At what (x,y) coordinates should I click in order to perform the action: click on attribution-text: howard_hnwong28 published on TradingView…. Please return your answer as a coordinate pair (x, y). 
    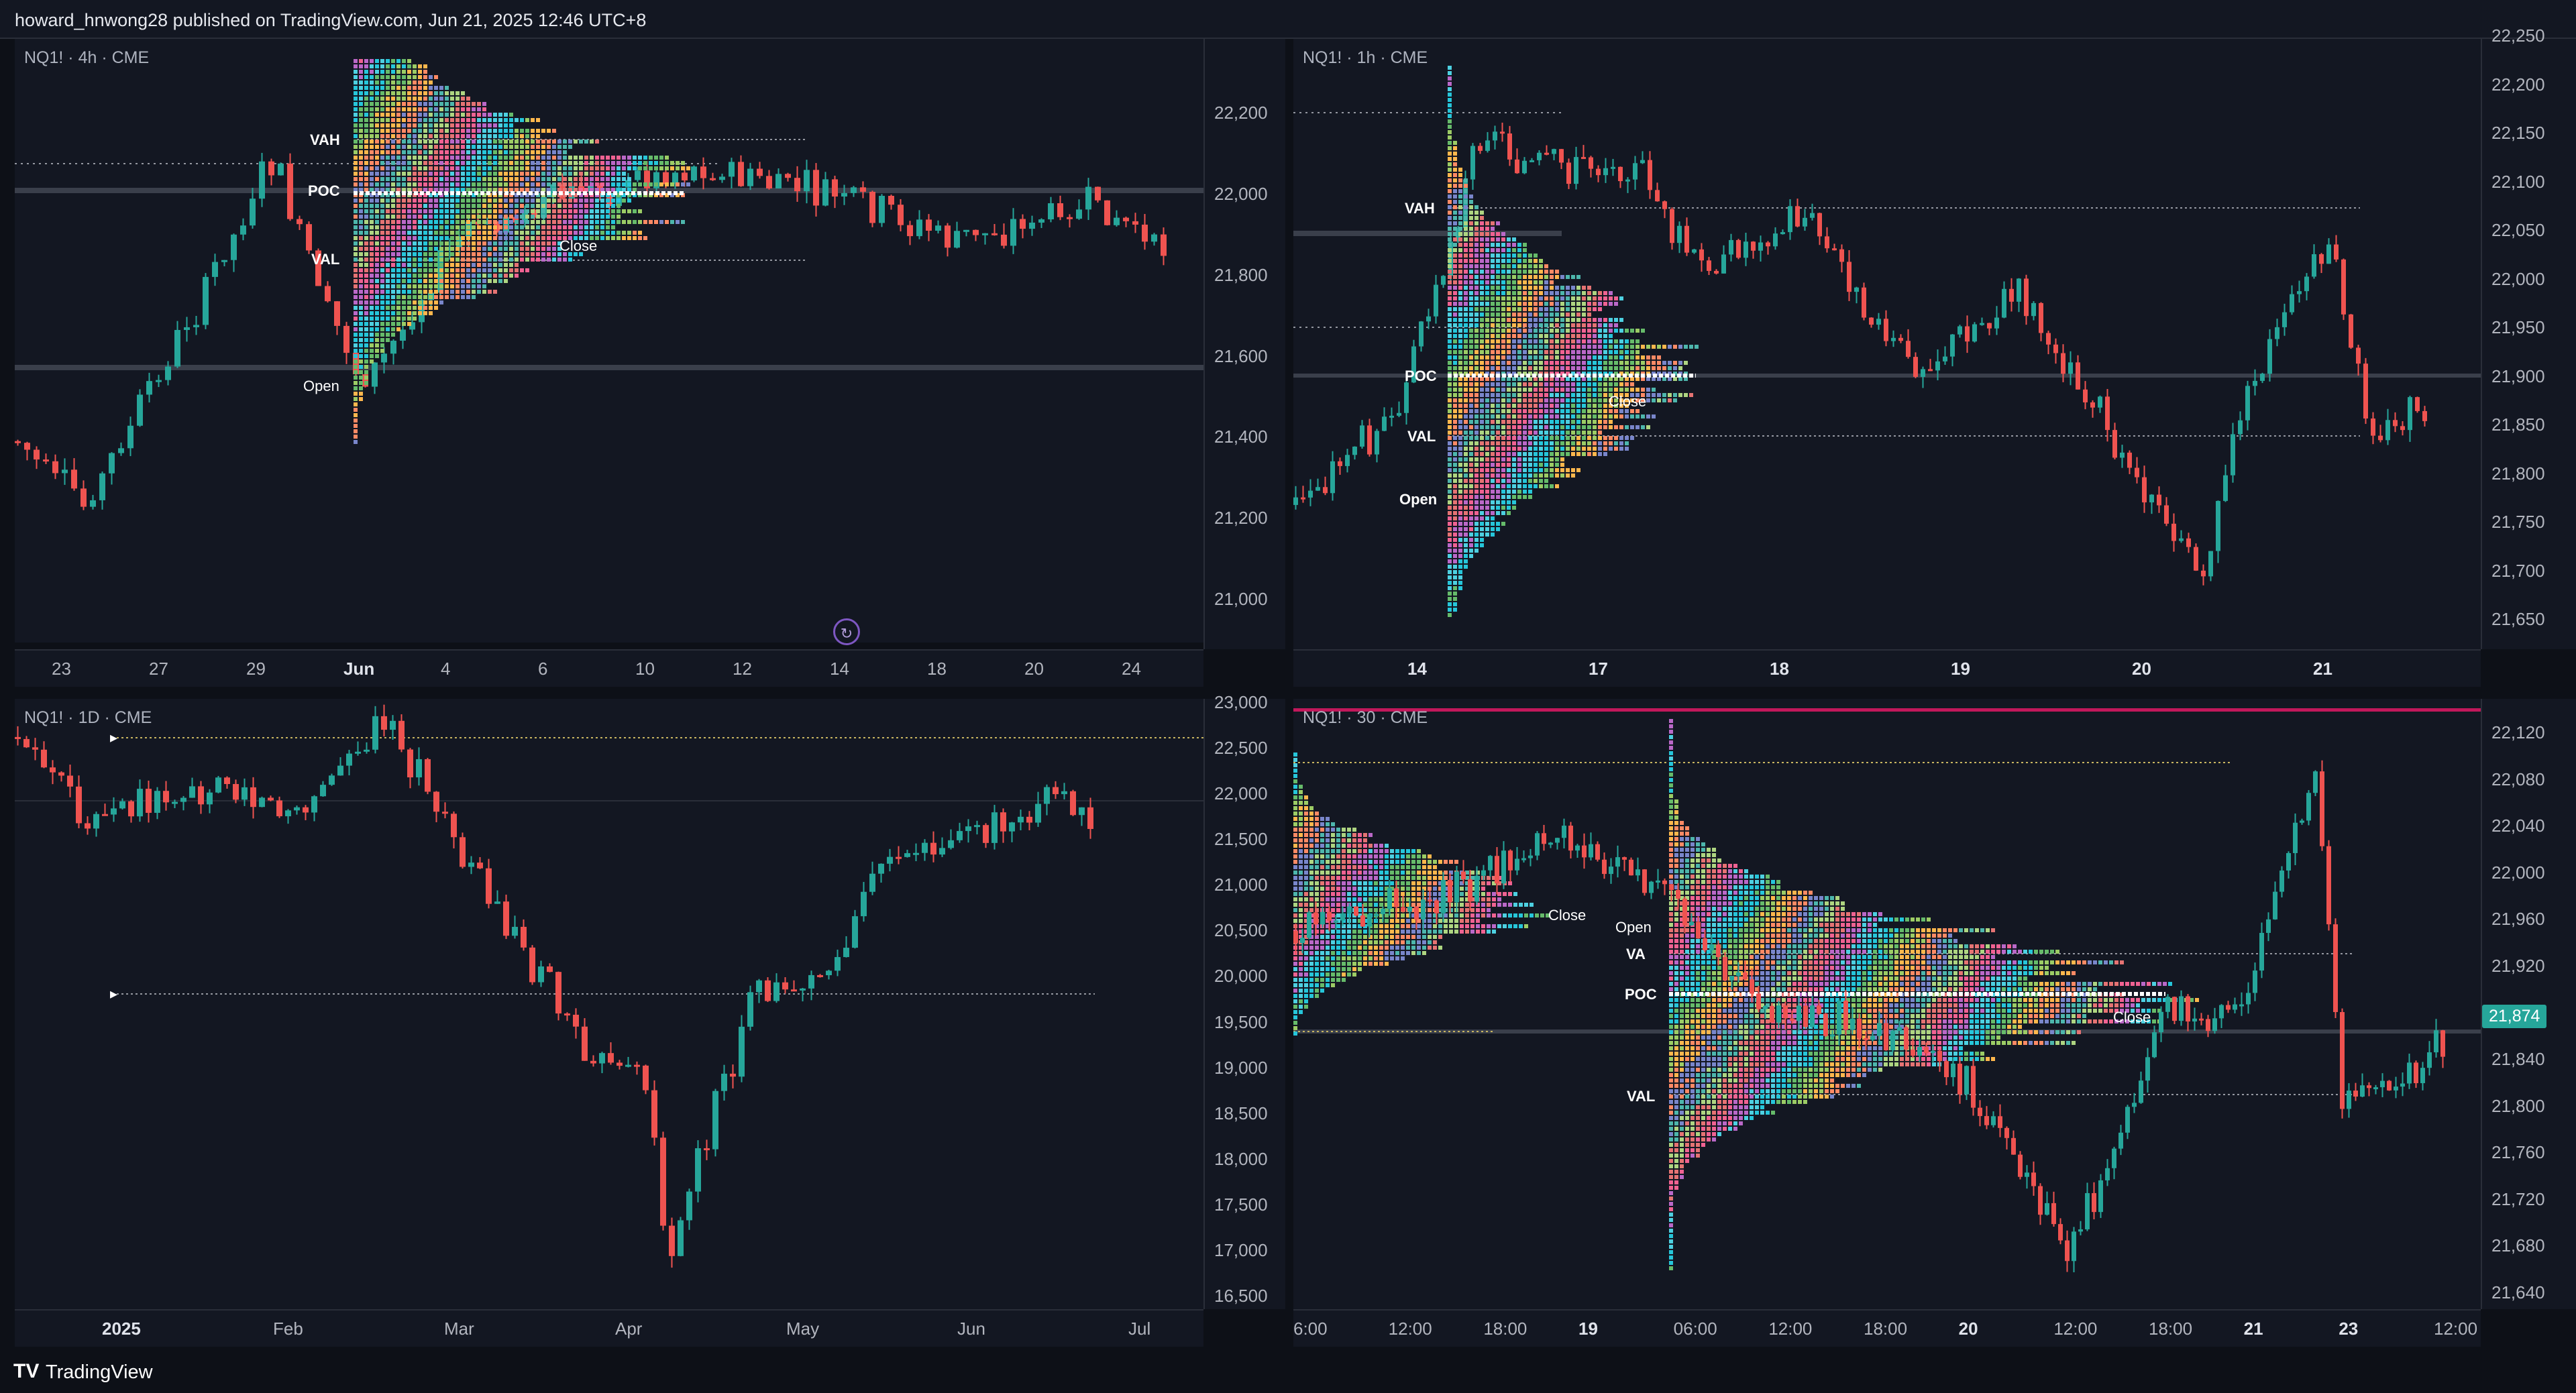
    Looking at the image, I should click on (331, 20).